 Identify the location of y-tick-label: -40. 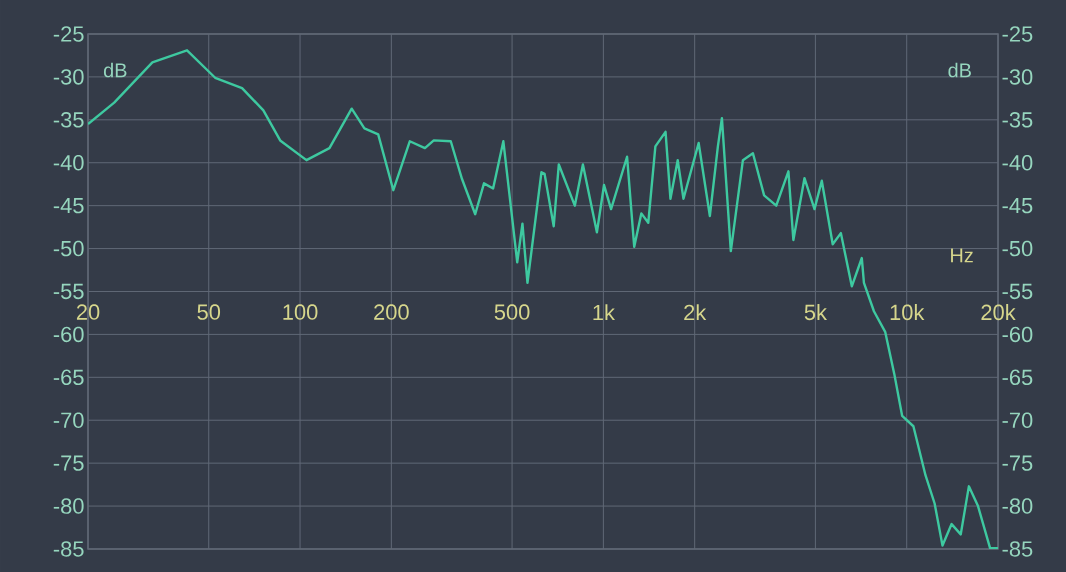
(68, 162).